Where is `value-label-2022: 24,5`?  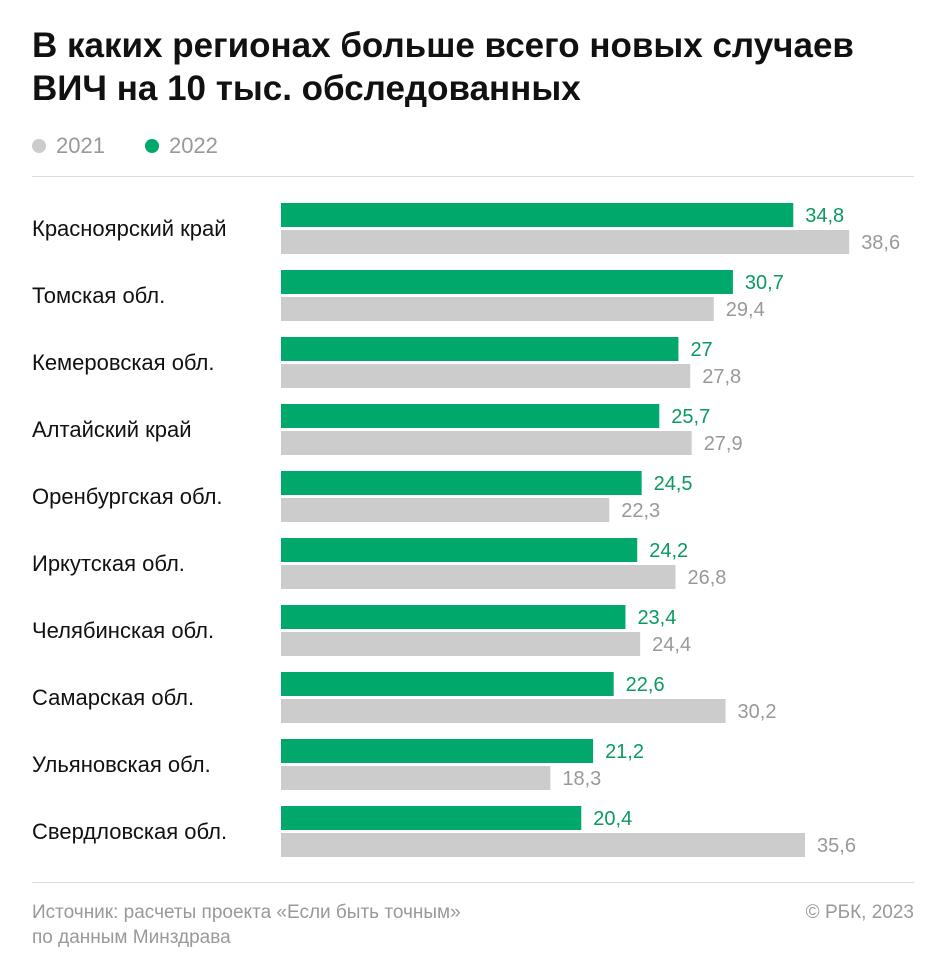
value-label-2022: 24,5 is located at coordinates (673, 484).